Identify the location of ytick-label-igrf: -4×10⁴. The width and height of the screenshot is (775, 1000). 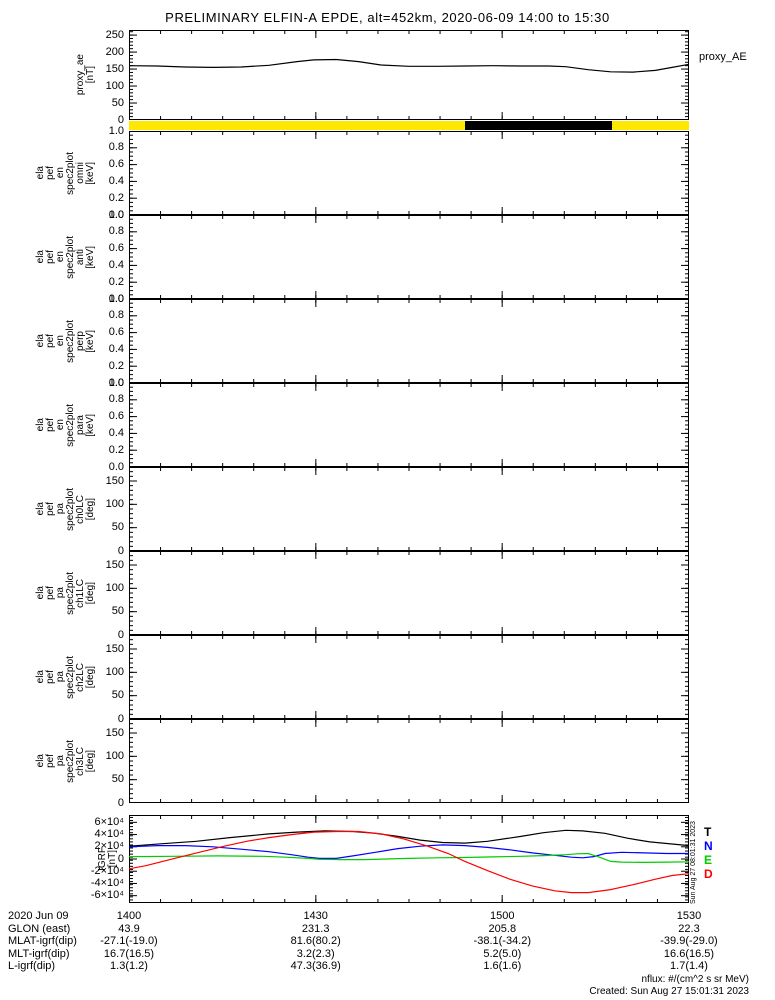
(107, 882).